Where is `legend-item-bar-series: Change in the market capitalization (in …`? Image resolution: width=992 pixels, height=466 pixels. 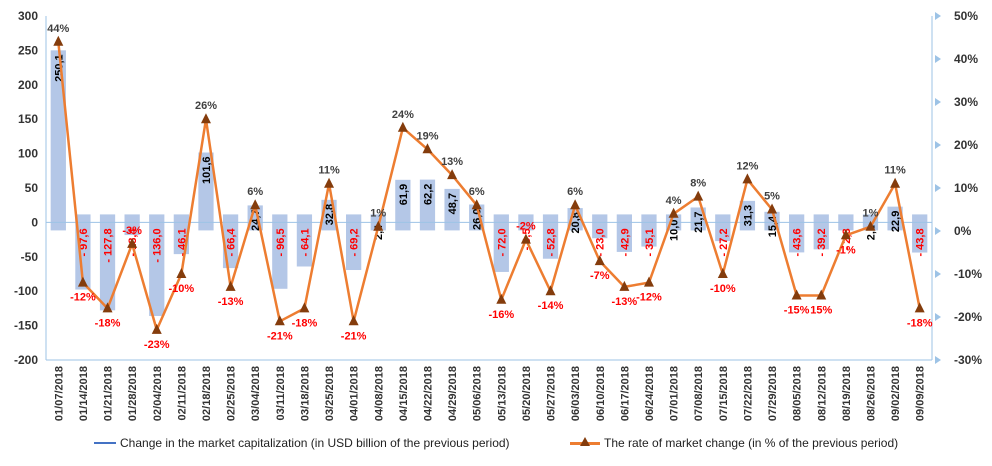
legend-item-bar-series: Change in the market capitalization (in … is located at coordinates (302, 443).